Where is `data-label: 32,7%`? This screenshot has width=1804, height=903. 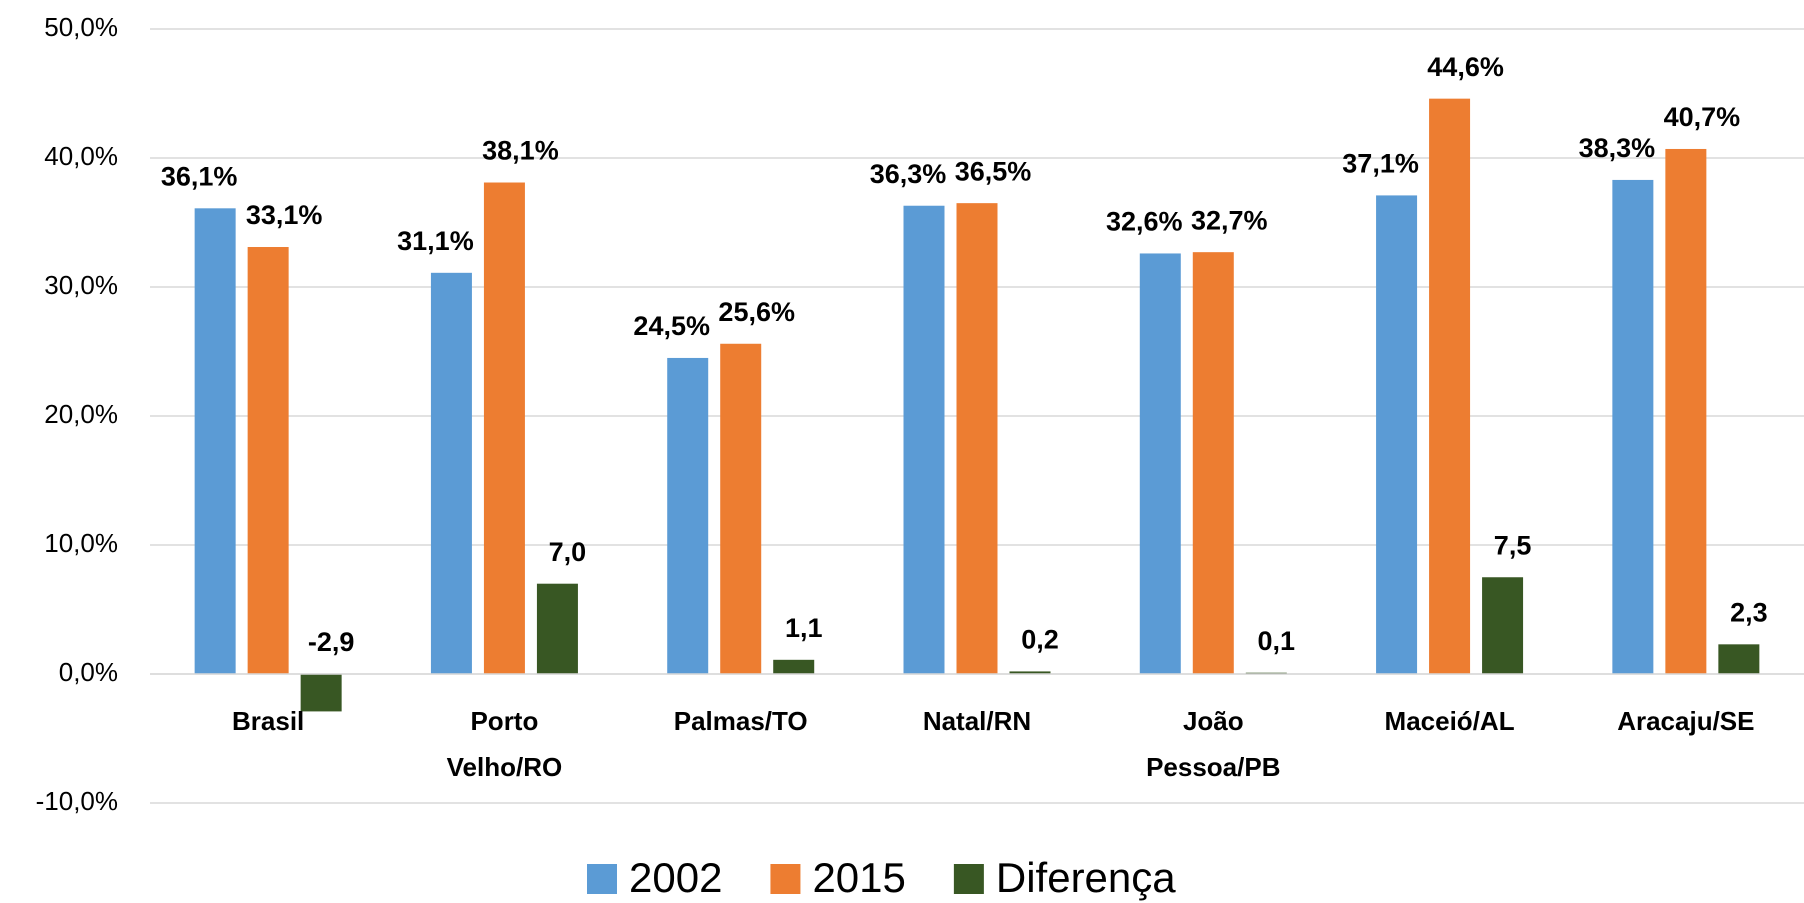 data-label: 32,7% is located at coordinates (1229, 220).